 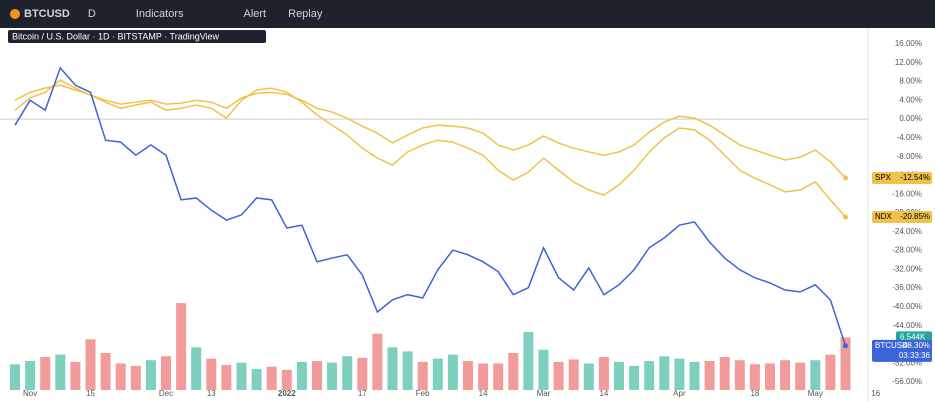 I want to click on x-tick-label: Dec, so click(x=166, y=393).